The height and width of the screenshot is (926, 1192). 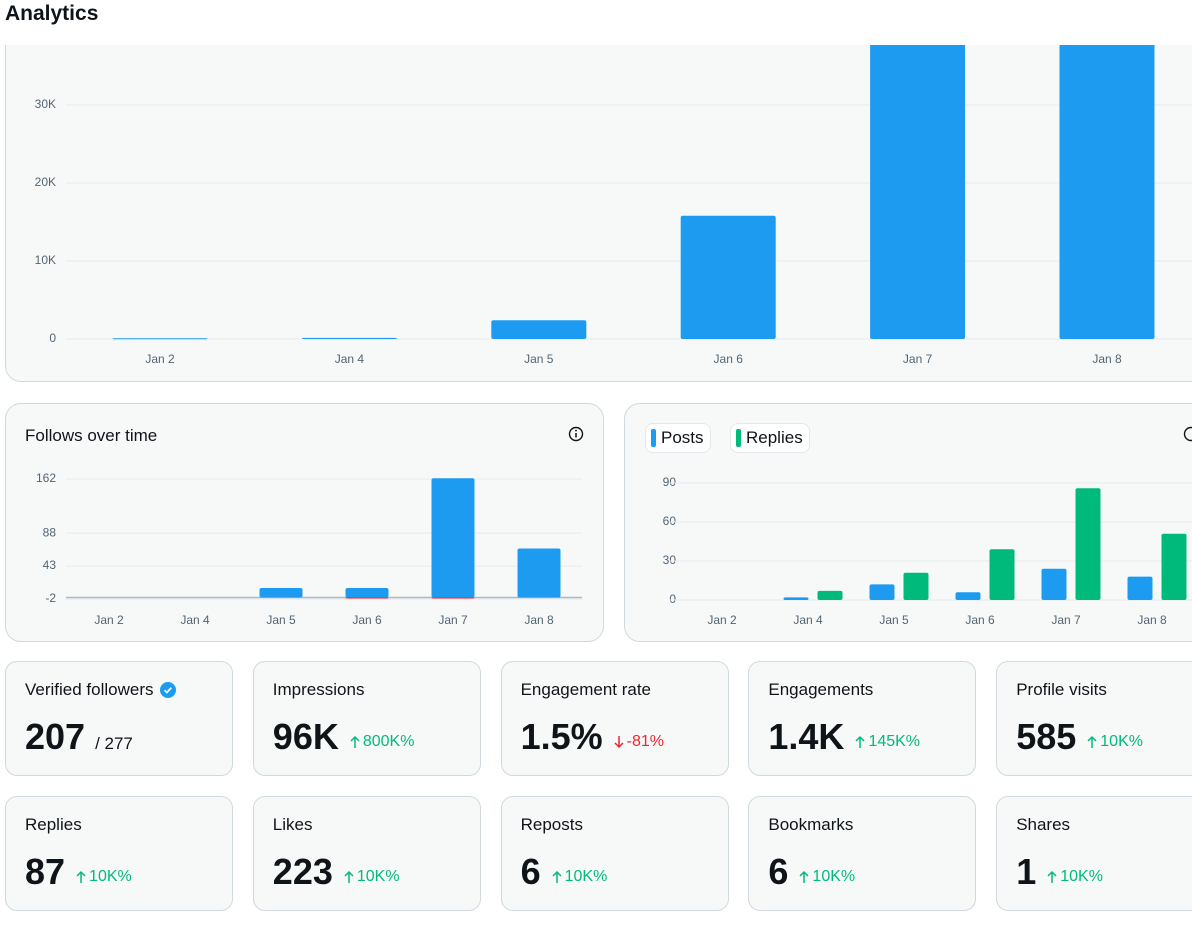 I want to click on stat-value-row: 1.5% -81%, so click(x=592, y=737).